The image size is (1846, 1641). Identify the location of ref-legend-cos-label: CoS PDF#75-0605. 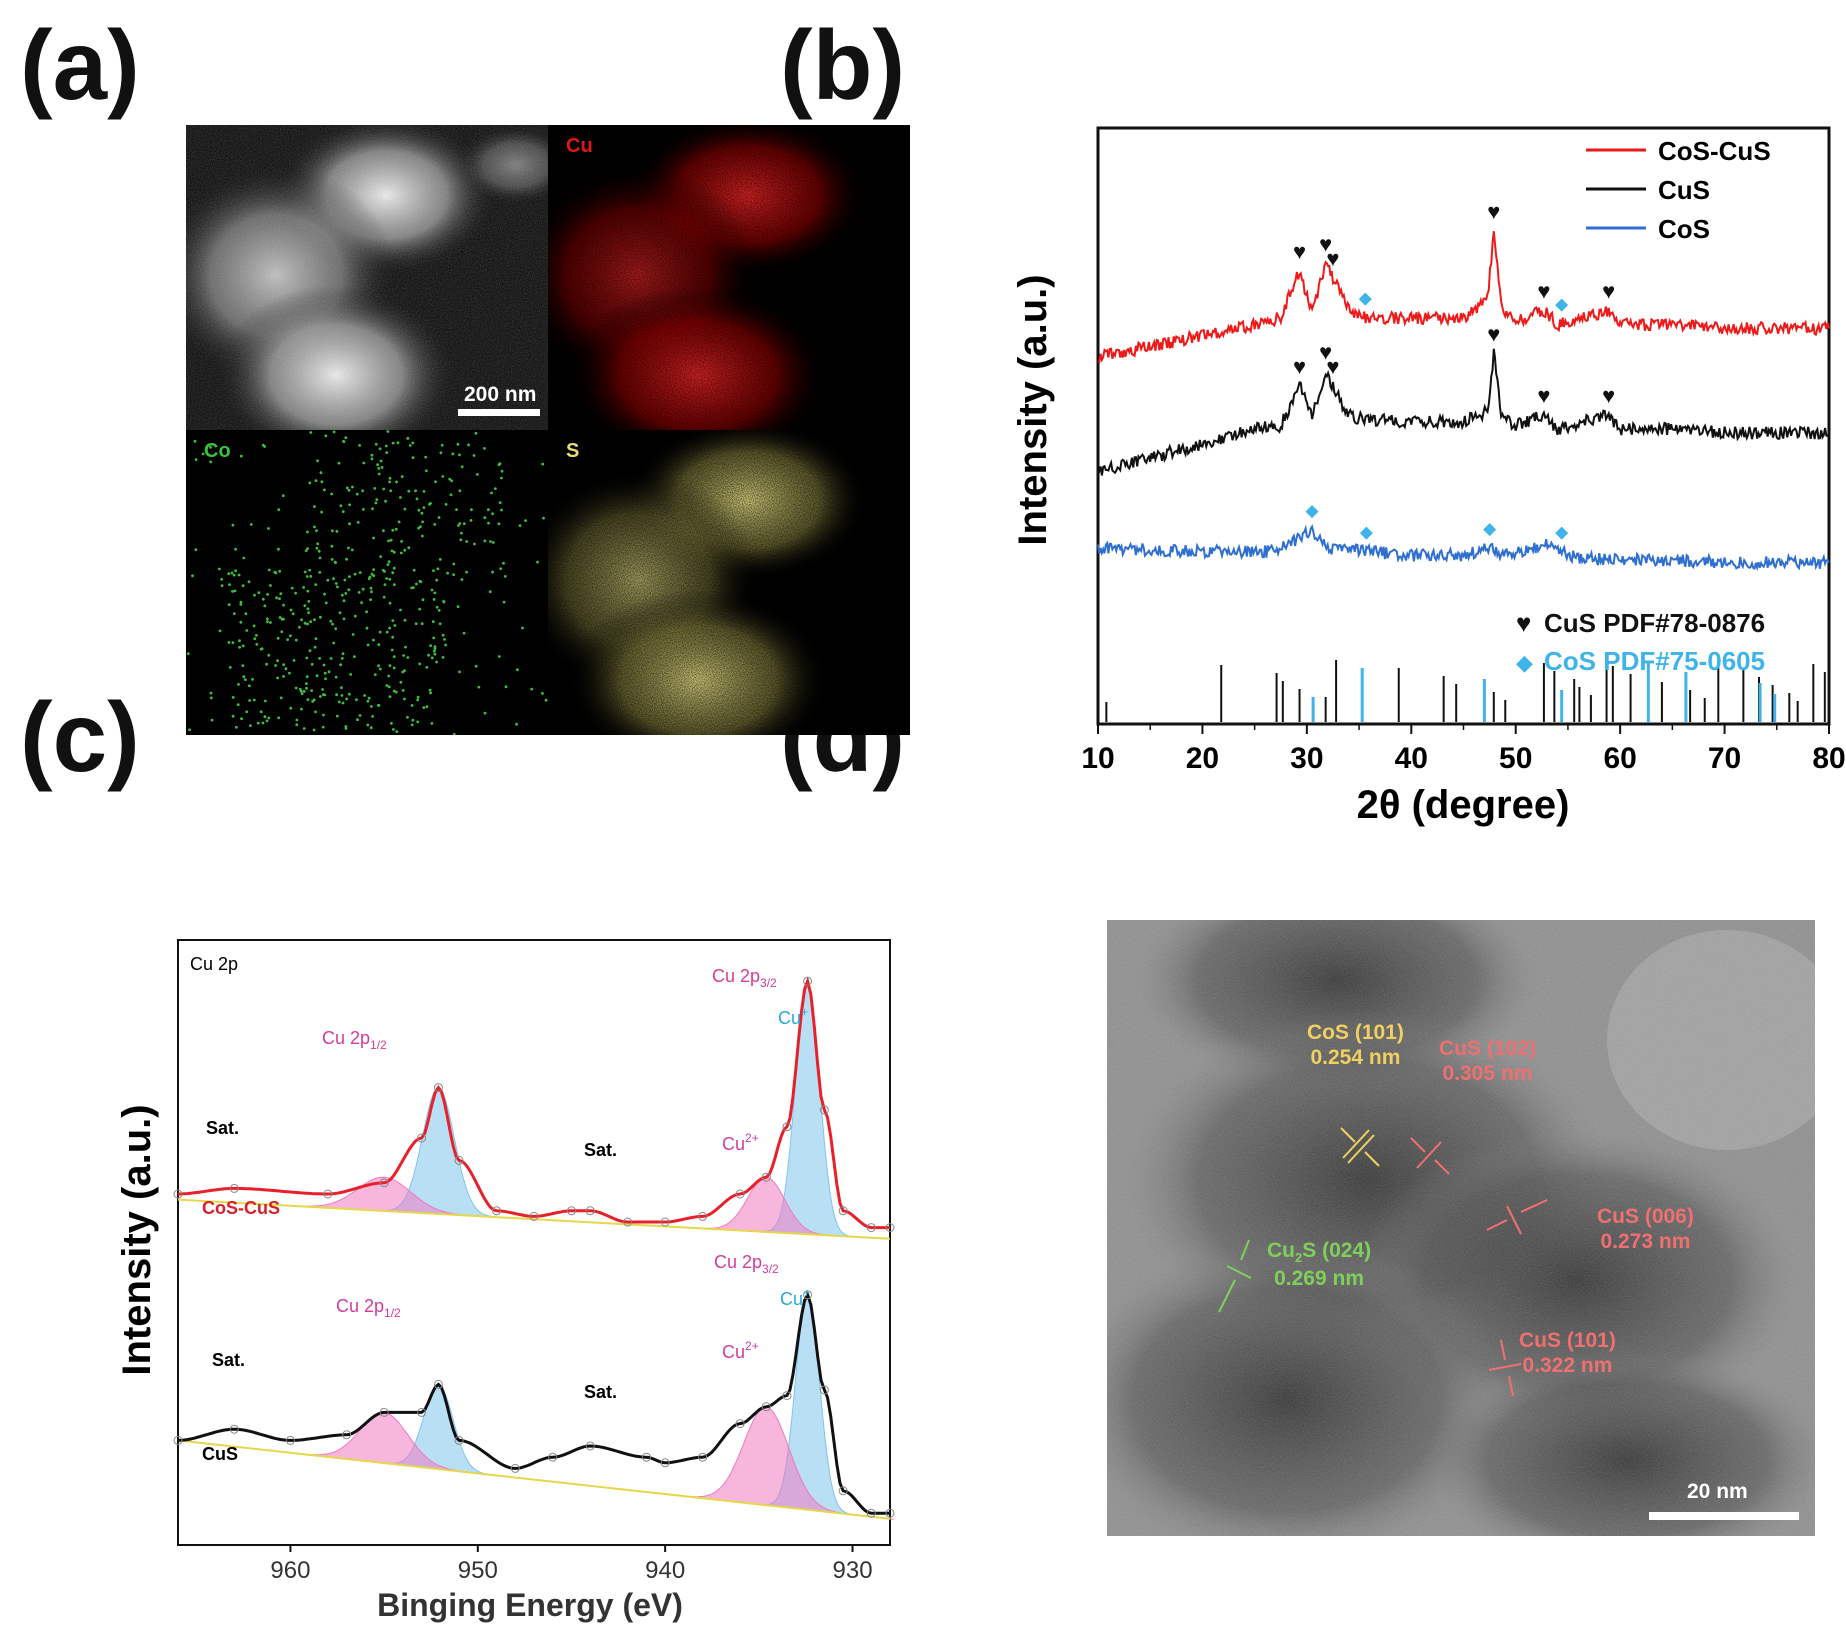
(1654, 661).